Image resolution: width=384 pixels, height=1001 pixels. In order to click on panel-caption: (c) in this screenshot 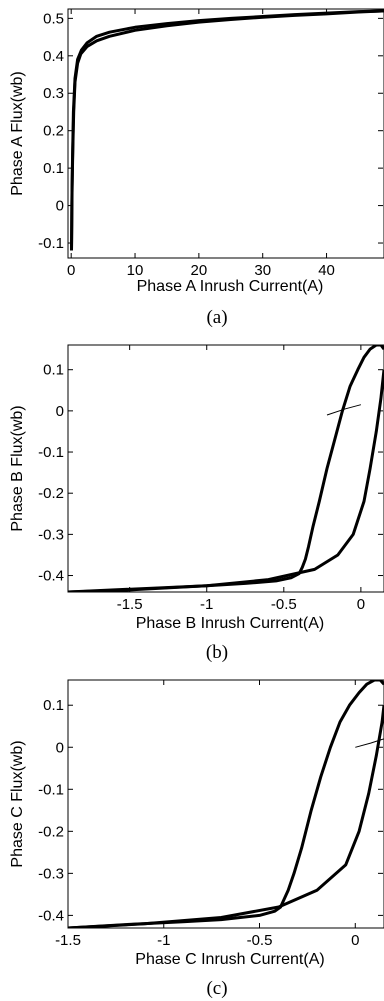, I will do `click(216, 988)`.